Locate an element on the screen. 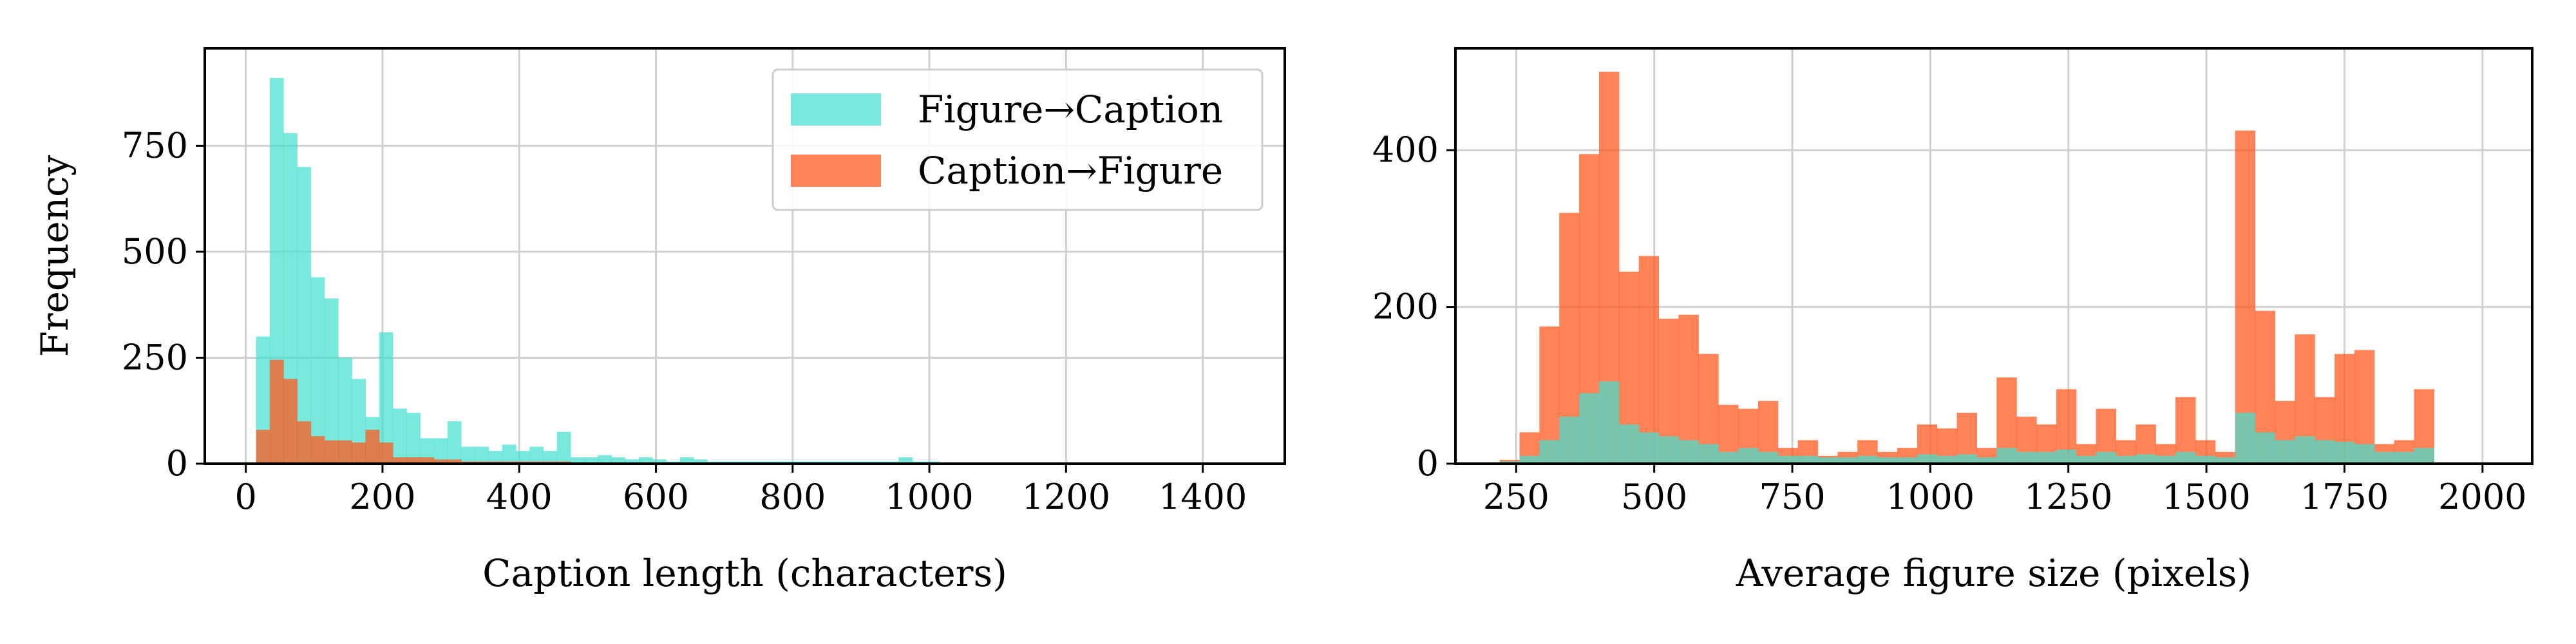  x-tick-label: 750 is located at coordinates (1792, 497).